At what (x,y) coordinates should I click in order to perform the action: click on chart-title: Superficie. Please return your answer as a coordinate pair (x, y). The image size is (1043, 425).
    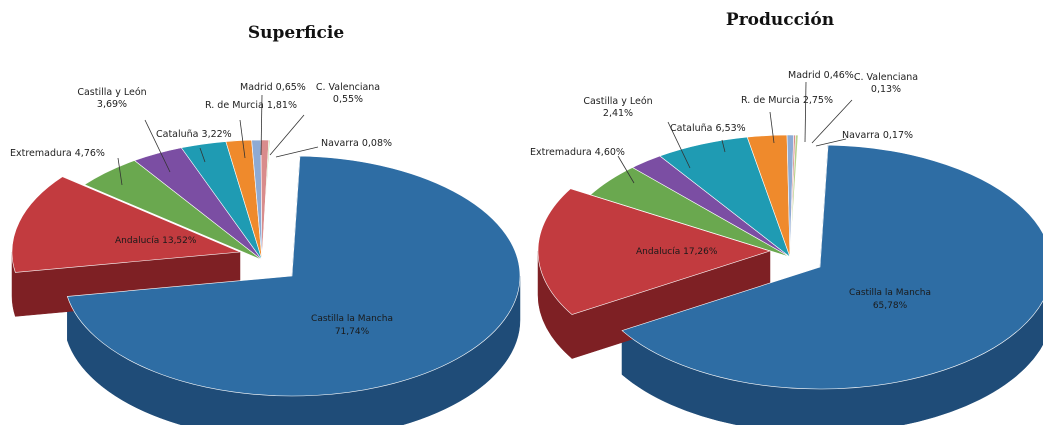
    Looking at the image, I should click on (296, 33).